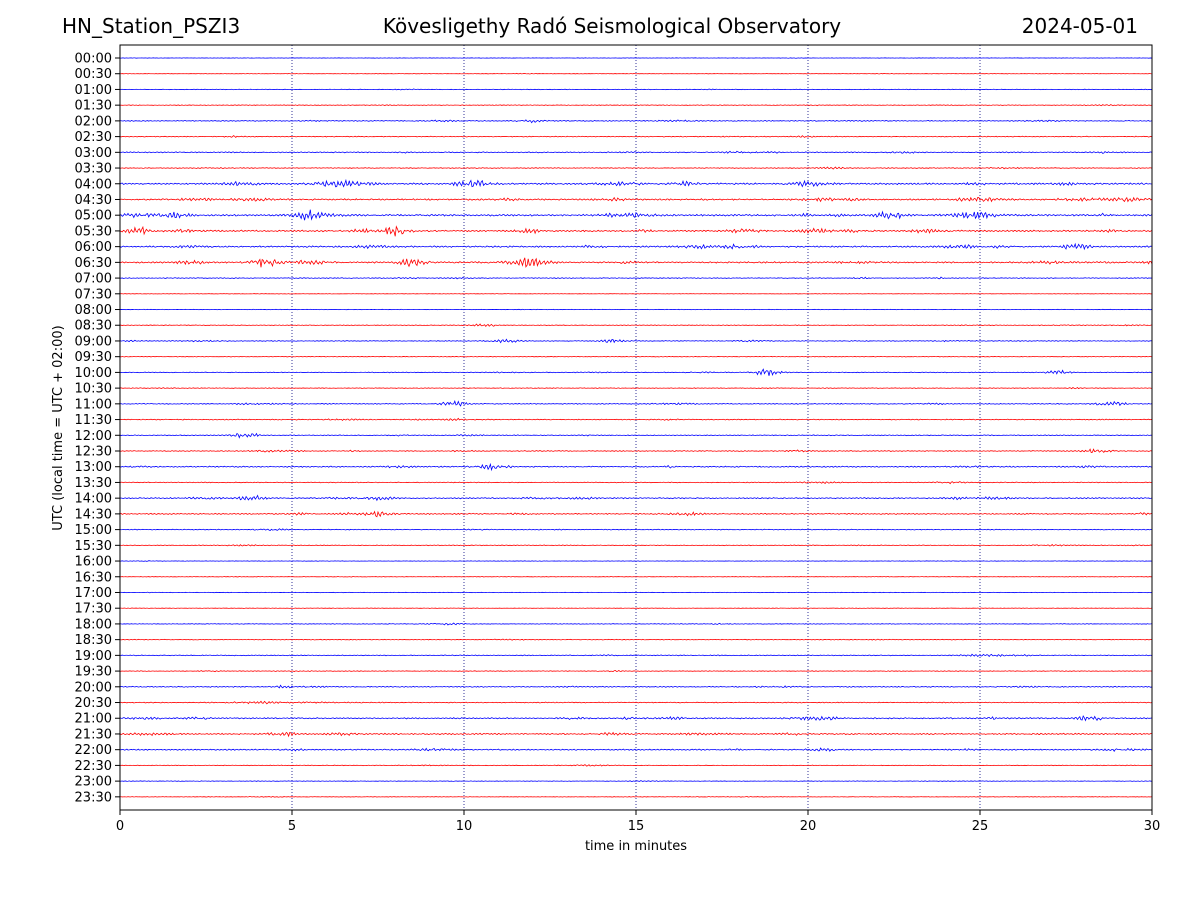 Image resolution: width=1200 pixels, height=900 pixels. Describe the element at coordinates (93, 750) in the screenshot. I see `y-tick-label: 22:00` at that location.